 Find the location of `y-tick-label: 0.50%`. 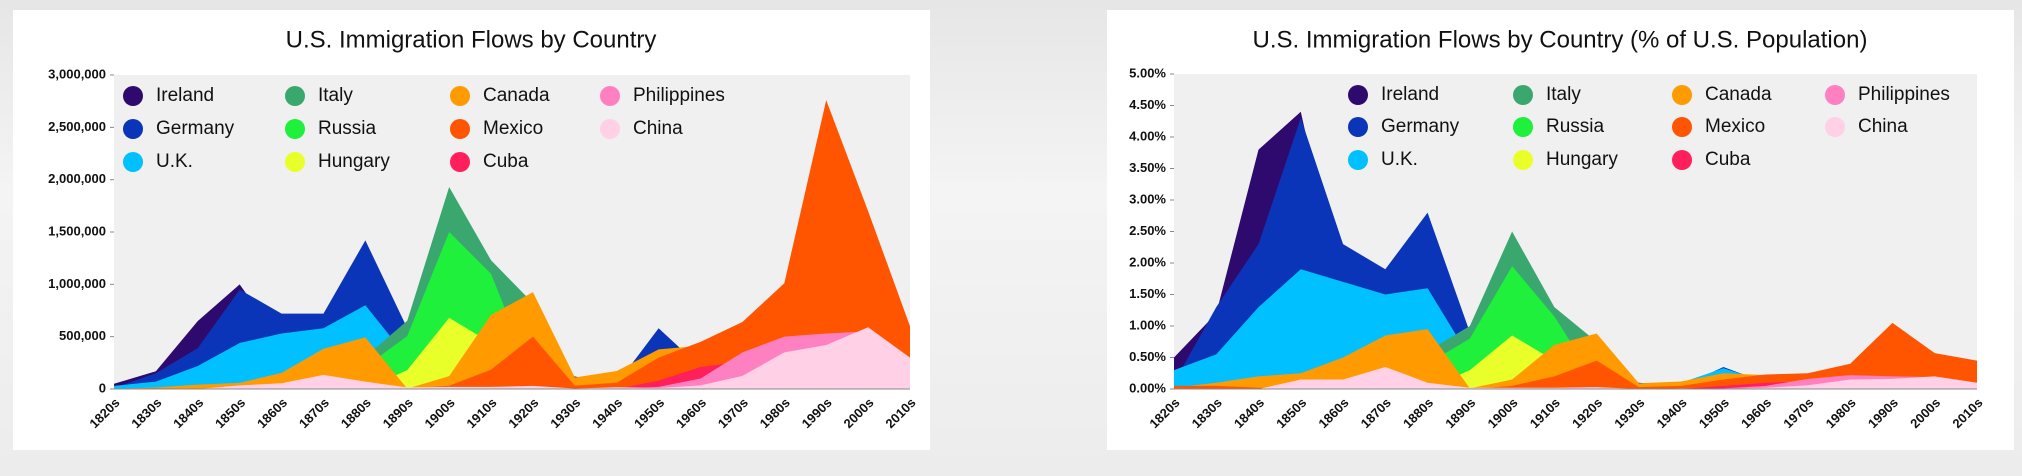

y-tick-label: 0.50% is located at coordinates (1147, 356).